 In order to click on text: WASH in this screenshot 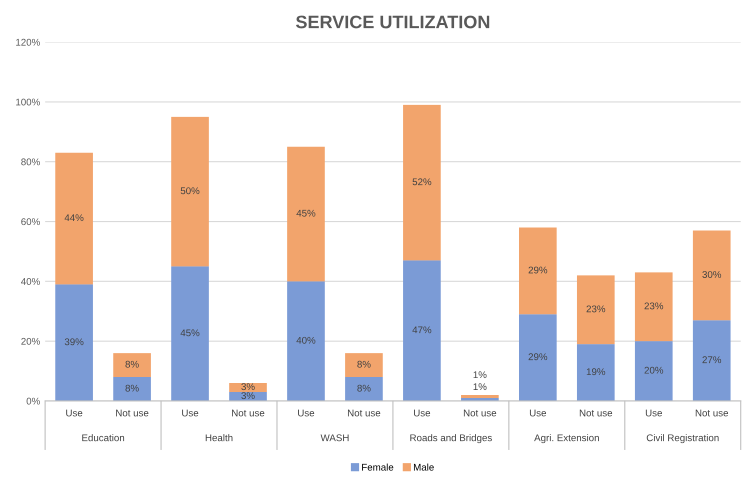, I will do `click(334, 438)`.